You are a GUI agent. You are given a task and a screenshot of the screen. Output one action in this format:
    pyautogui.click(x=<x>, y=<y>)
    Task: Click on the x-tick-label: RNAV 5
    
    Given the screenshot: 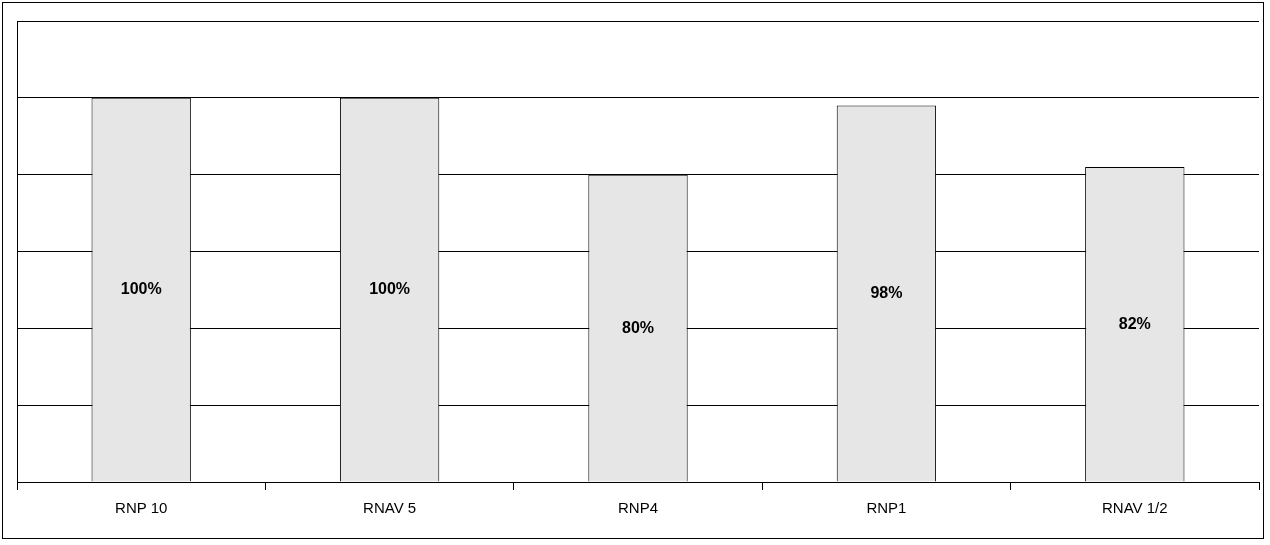 What is the action you would take?
    pyautogui.click(x=390, y=508)
    